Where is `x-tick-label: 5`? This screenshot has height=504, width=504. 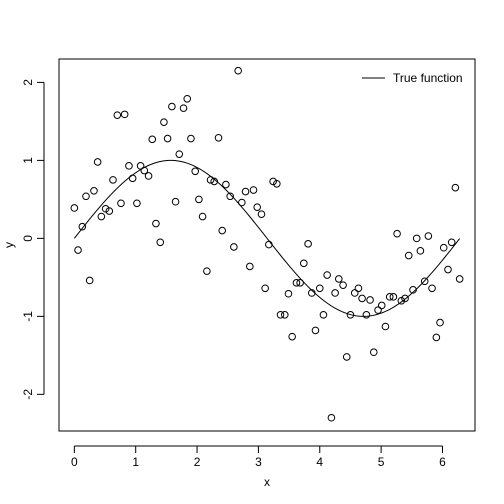
x-tick-label: 5 is located at coordinates (381, 462).